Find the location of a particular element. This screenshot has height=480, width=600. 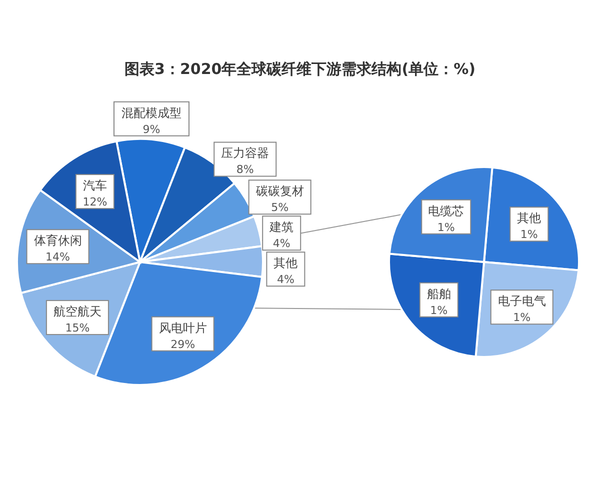

slice-label: 航空航天 is located at coordinates (77, 311).